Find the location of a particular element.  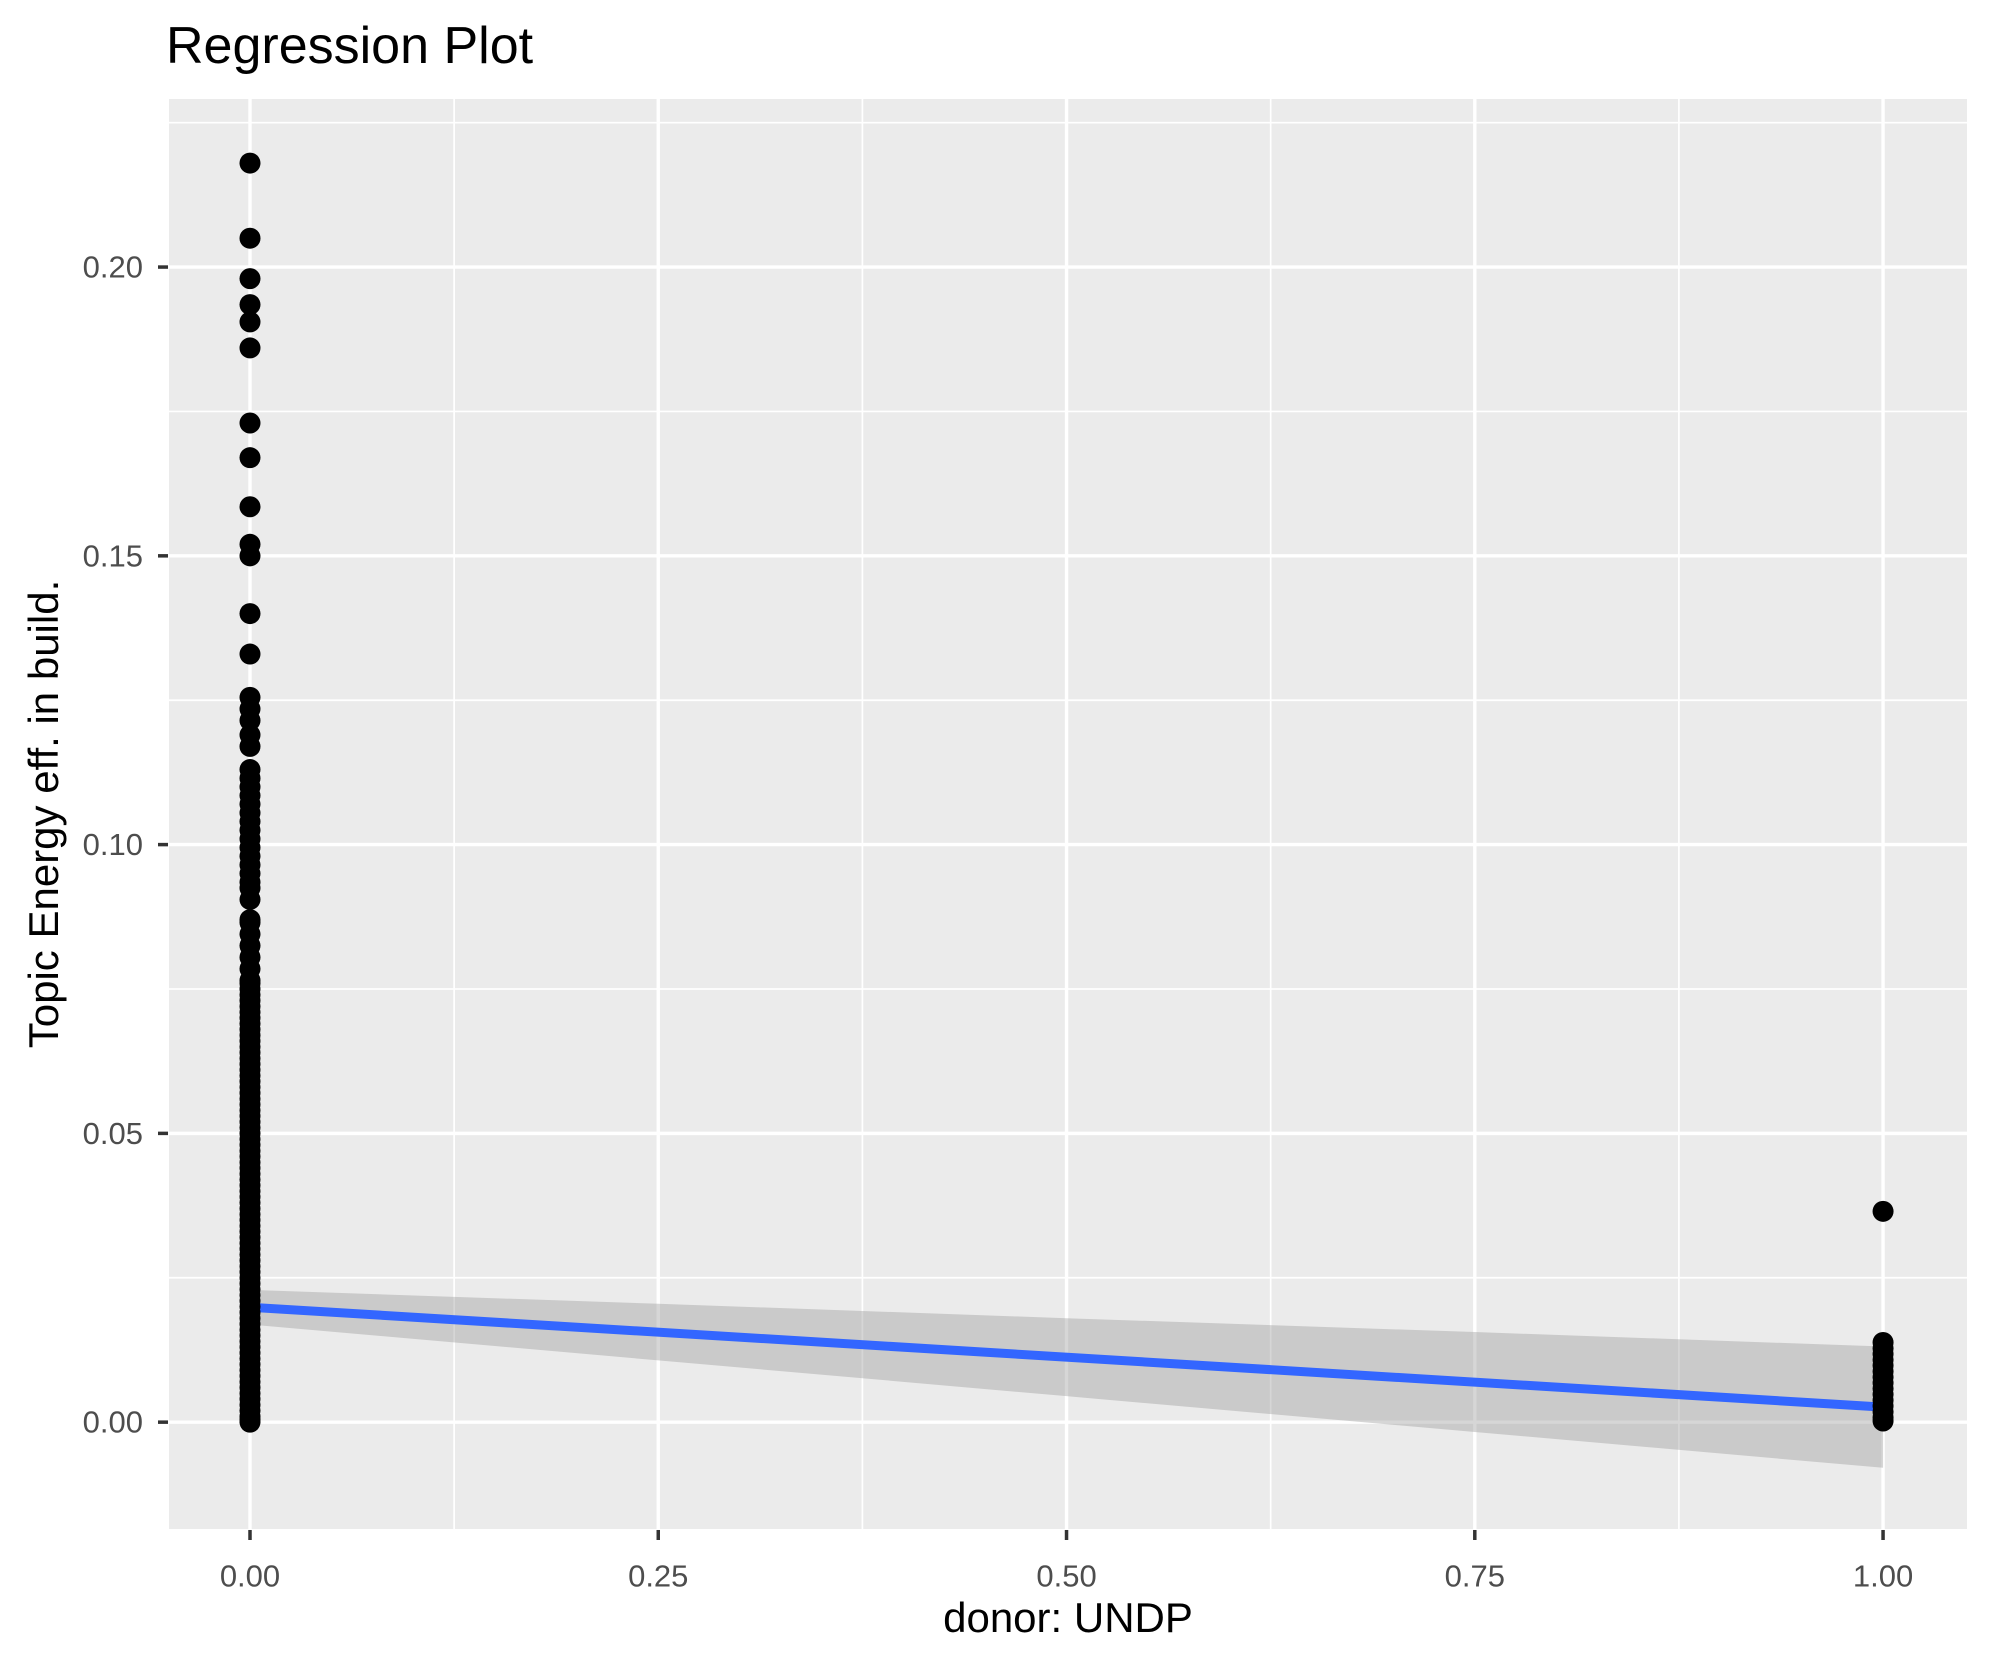

x-tick-label: 1.00 is located at coordinates (1883, 1576).